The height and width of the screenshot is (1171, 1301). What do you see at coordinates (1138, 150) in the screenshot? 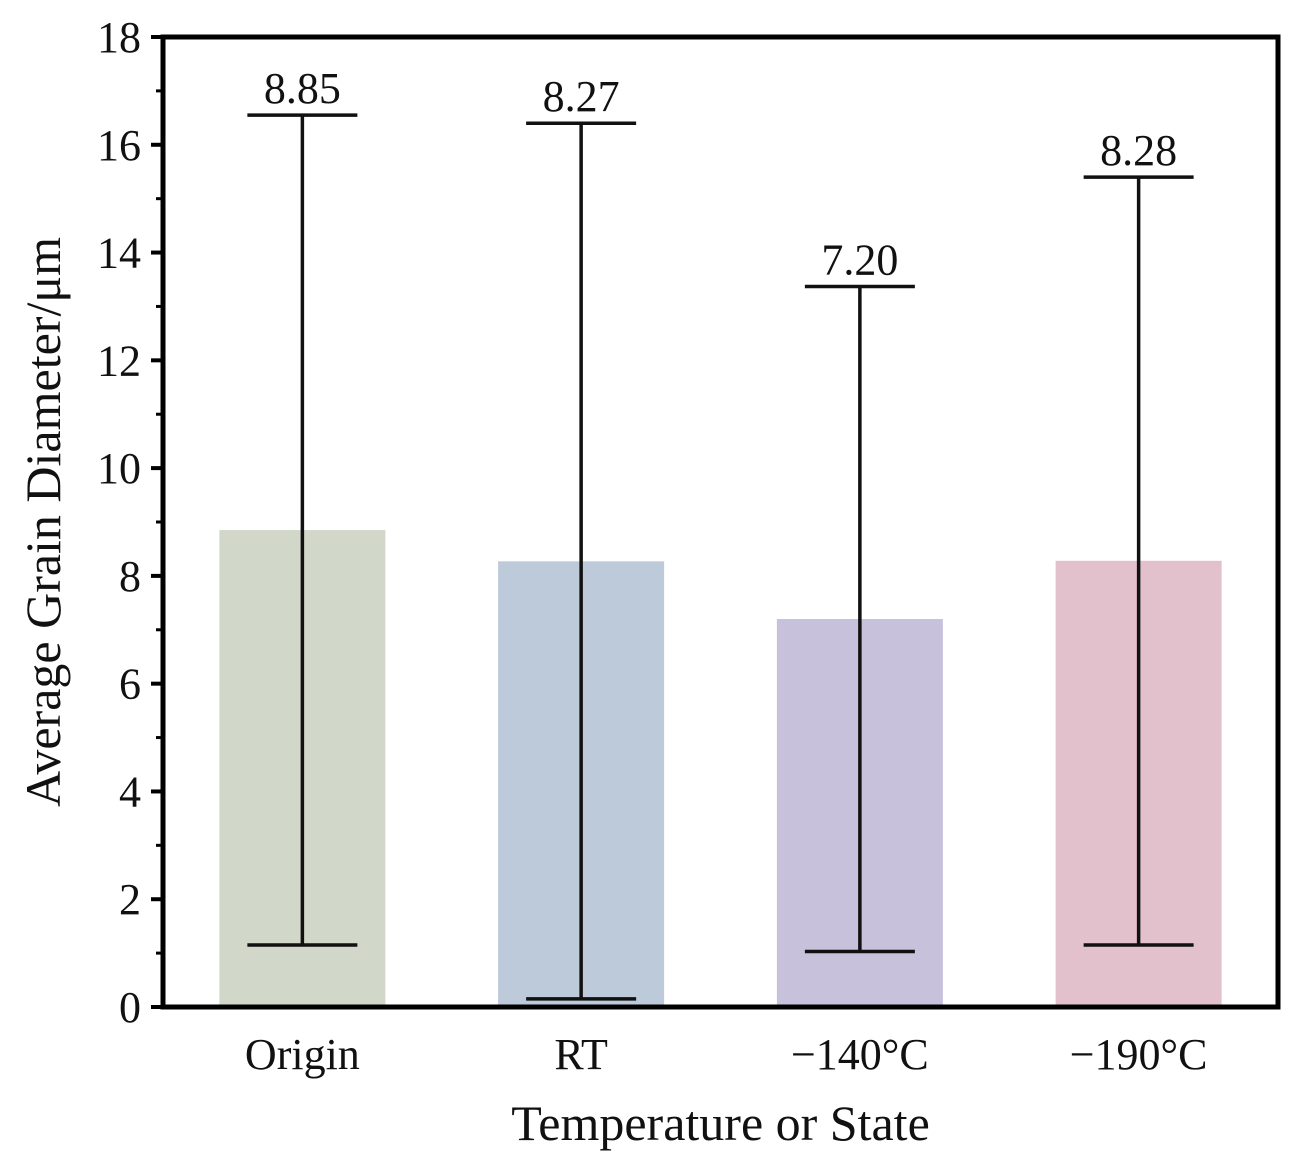
I see `data-label: 8.28` at bounding box center [1138, 150].